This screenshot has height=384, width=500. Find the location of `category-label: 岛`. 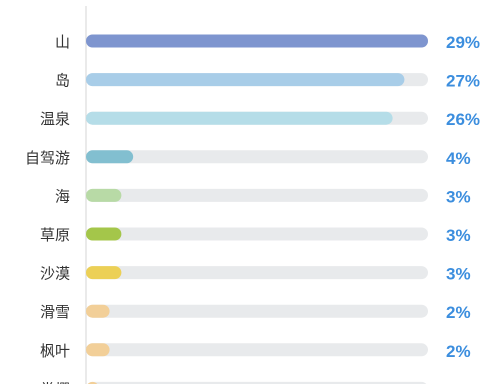

category-label: 岛 is located at coordinates (62, 81).